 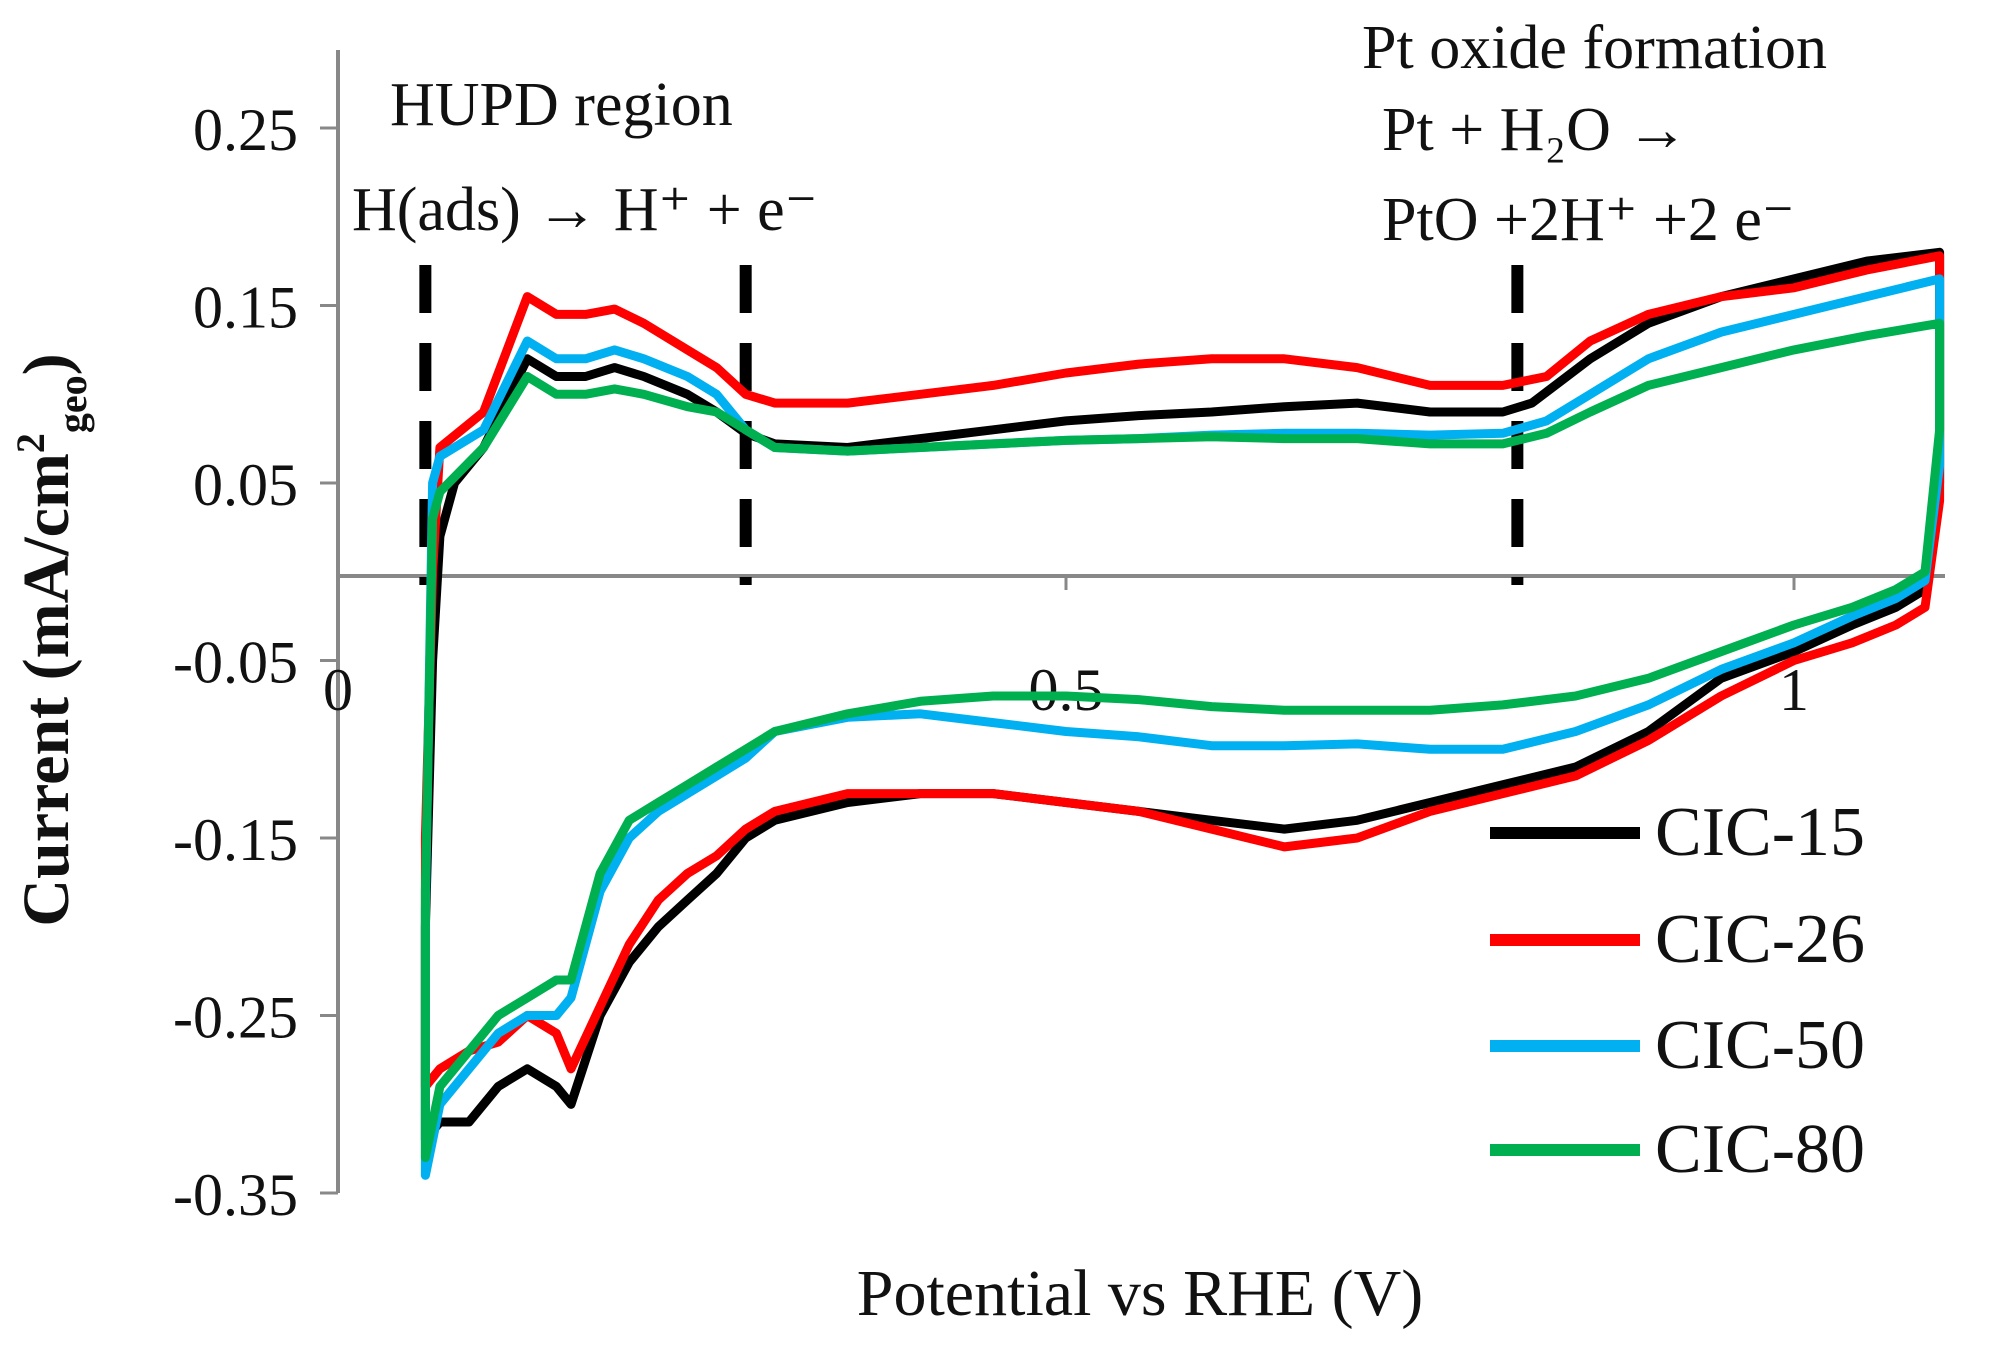 What do you see at coordinates (235, 1195) in the screenshot?
I see `y-tick-label: -0.35` at bounding box center [235, 1195].